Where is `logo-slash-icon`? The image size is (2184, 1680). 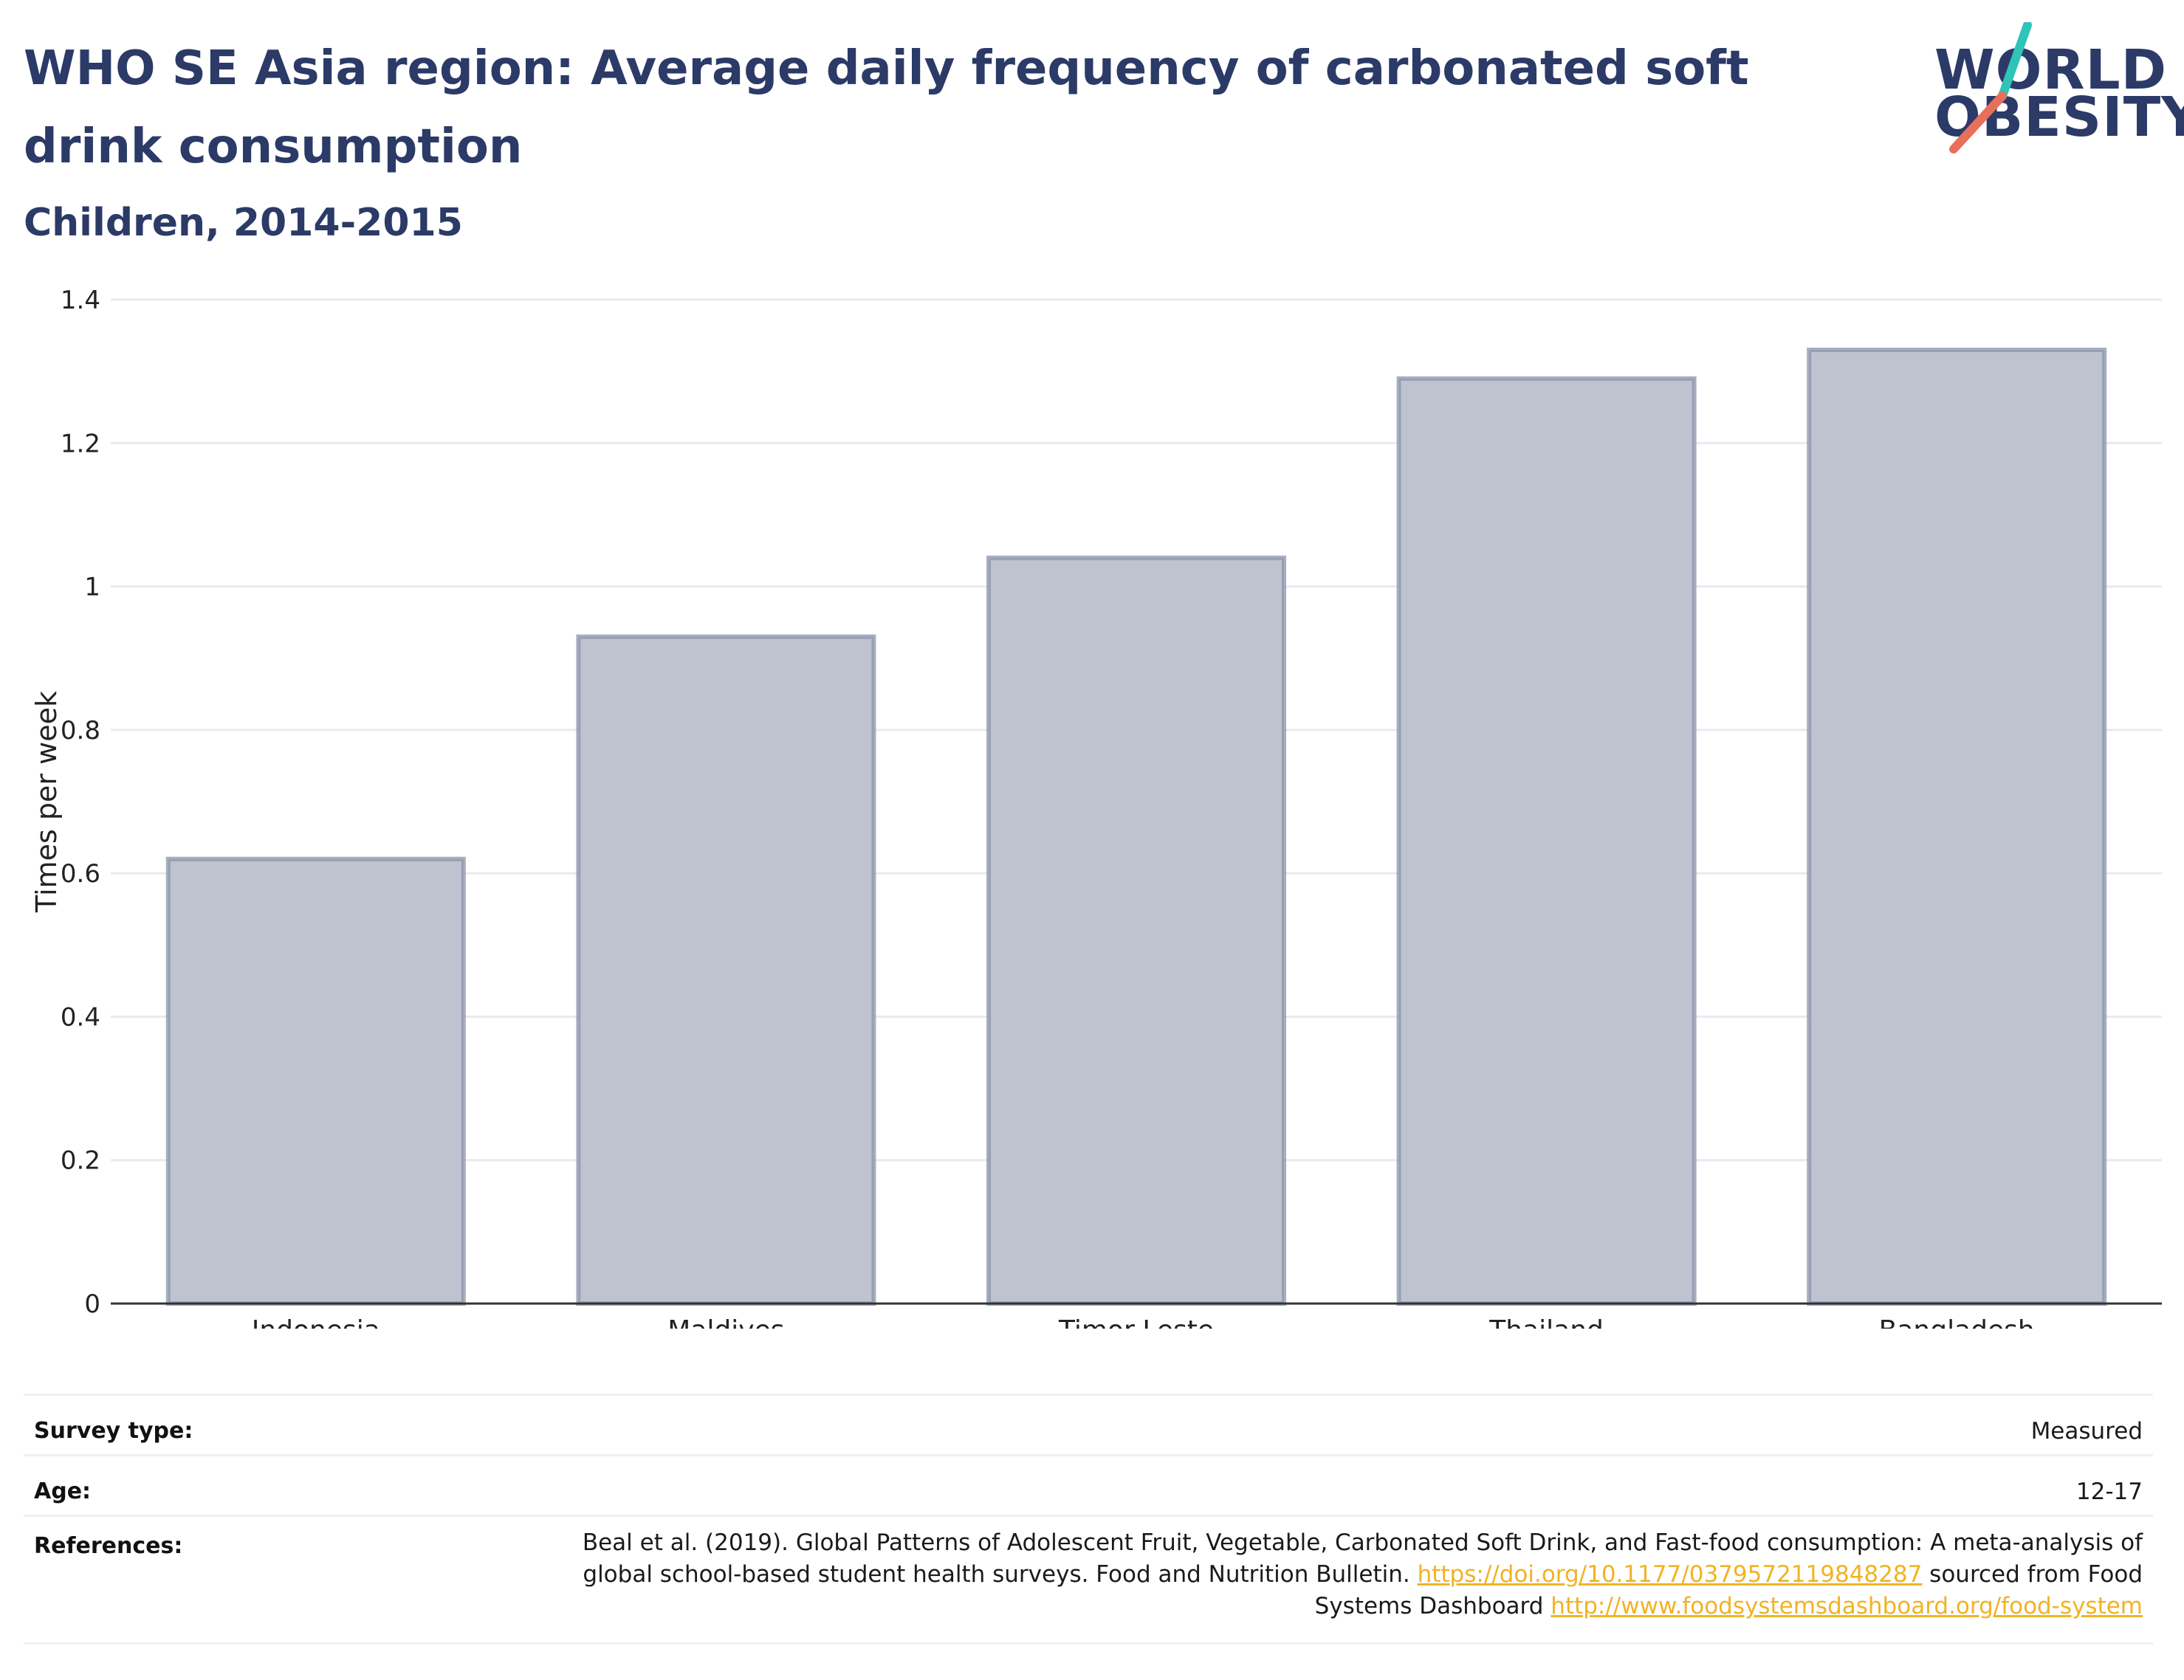 logo-slash-icon is located at coordinates (1991, 88).